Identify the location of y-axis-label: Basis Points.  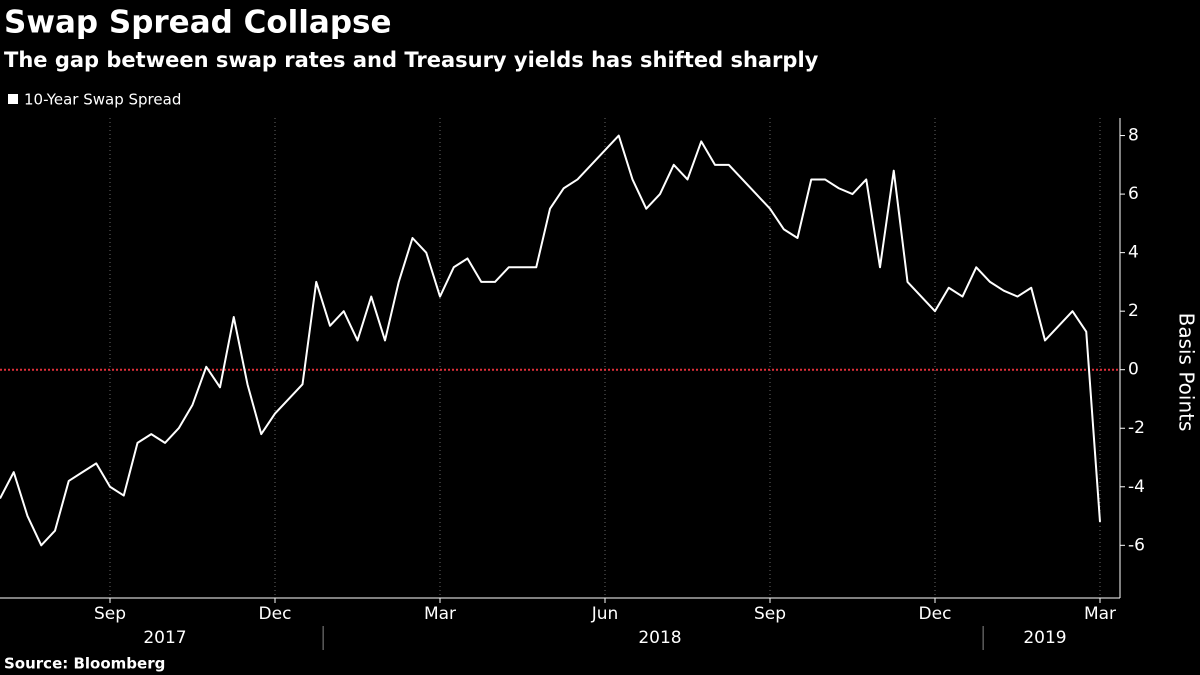
(1187, 372).